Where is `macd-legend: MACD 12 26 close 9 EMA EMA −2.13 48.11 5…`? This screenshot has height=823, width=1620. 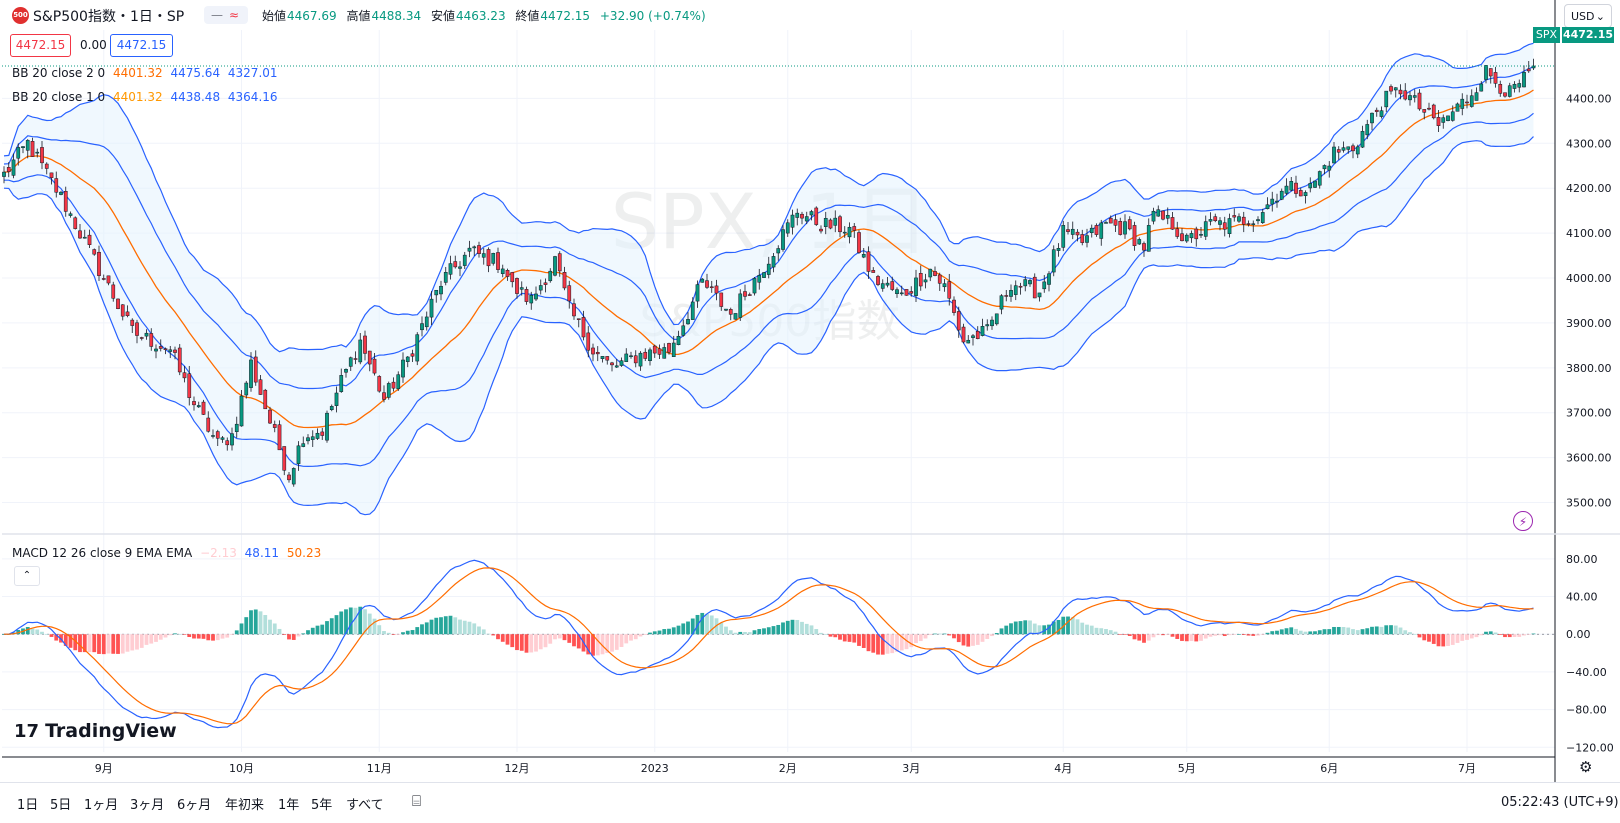
macd-legend: MACD 12 26 close 9 EMA EMA −2.13 48.11 5… is located at coordinates (168, 553).